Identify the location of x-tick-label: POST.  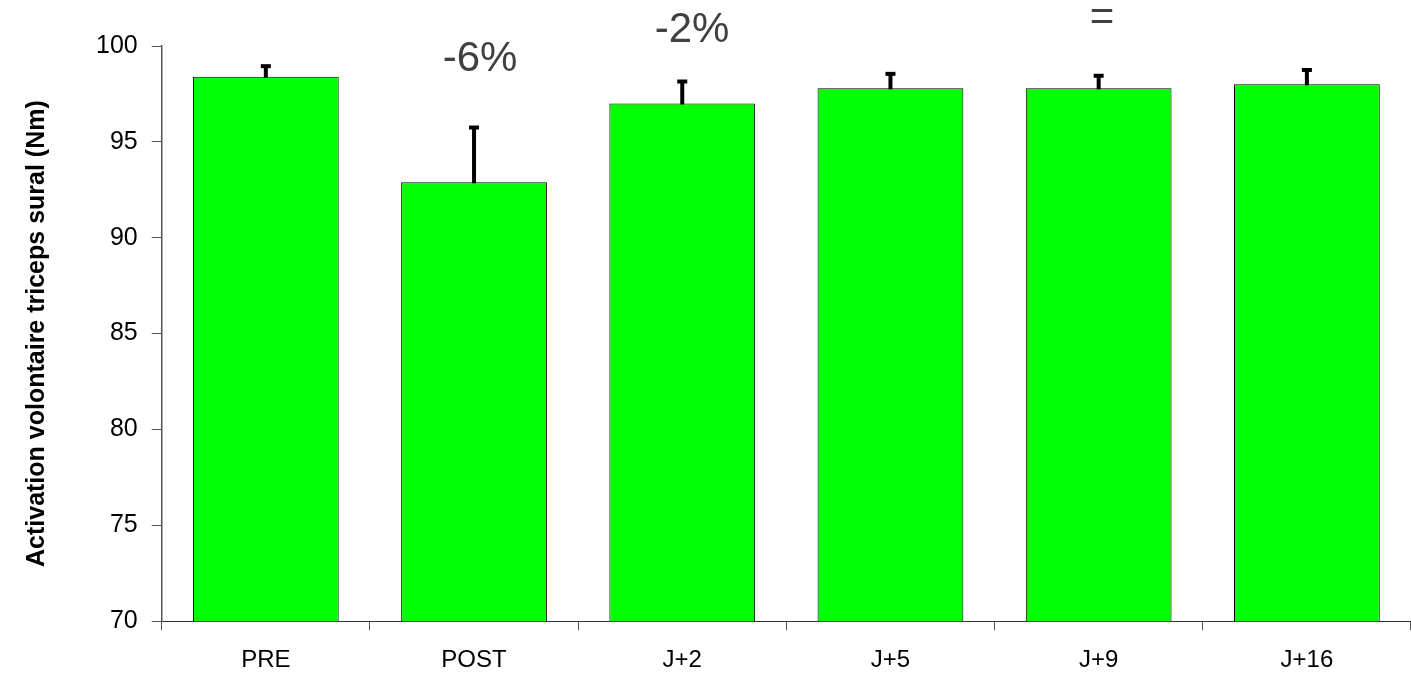
(474, 659).